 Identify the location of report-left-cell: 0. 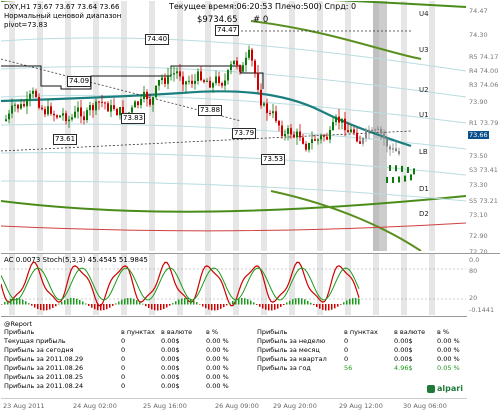
(123, 350).